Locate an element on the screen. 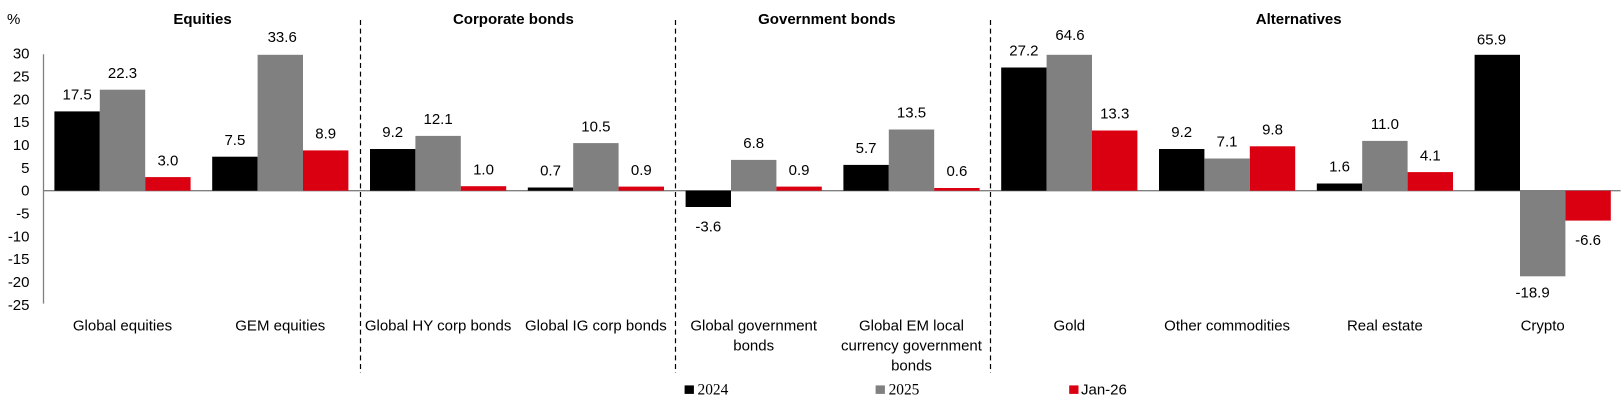  svg-text: 12.1 is located at coordinates (437, 119).